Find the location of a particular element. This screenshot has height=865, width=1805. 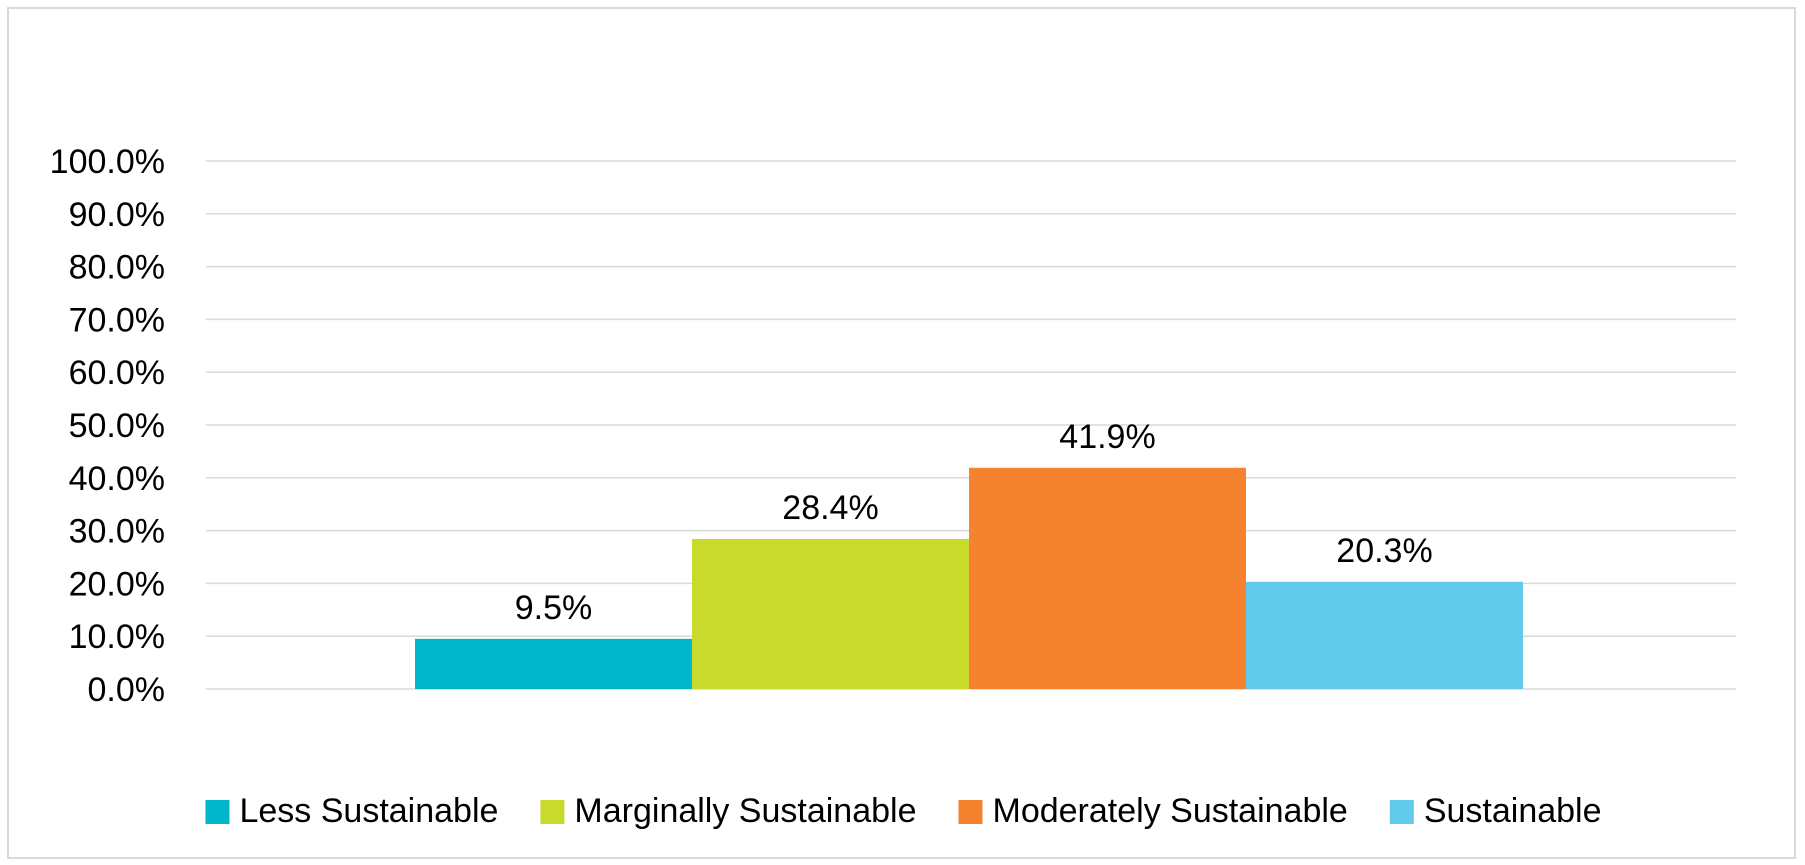

y-tick-label: 80.0% is located at coordinates (117, 268).